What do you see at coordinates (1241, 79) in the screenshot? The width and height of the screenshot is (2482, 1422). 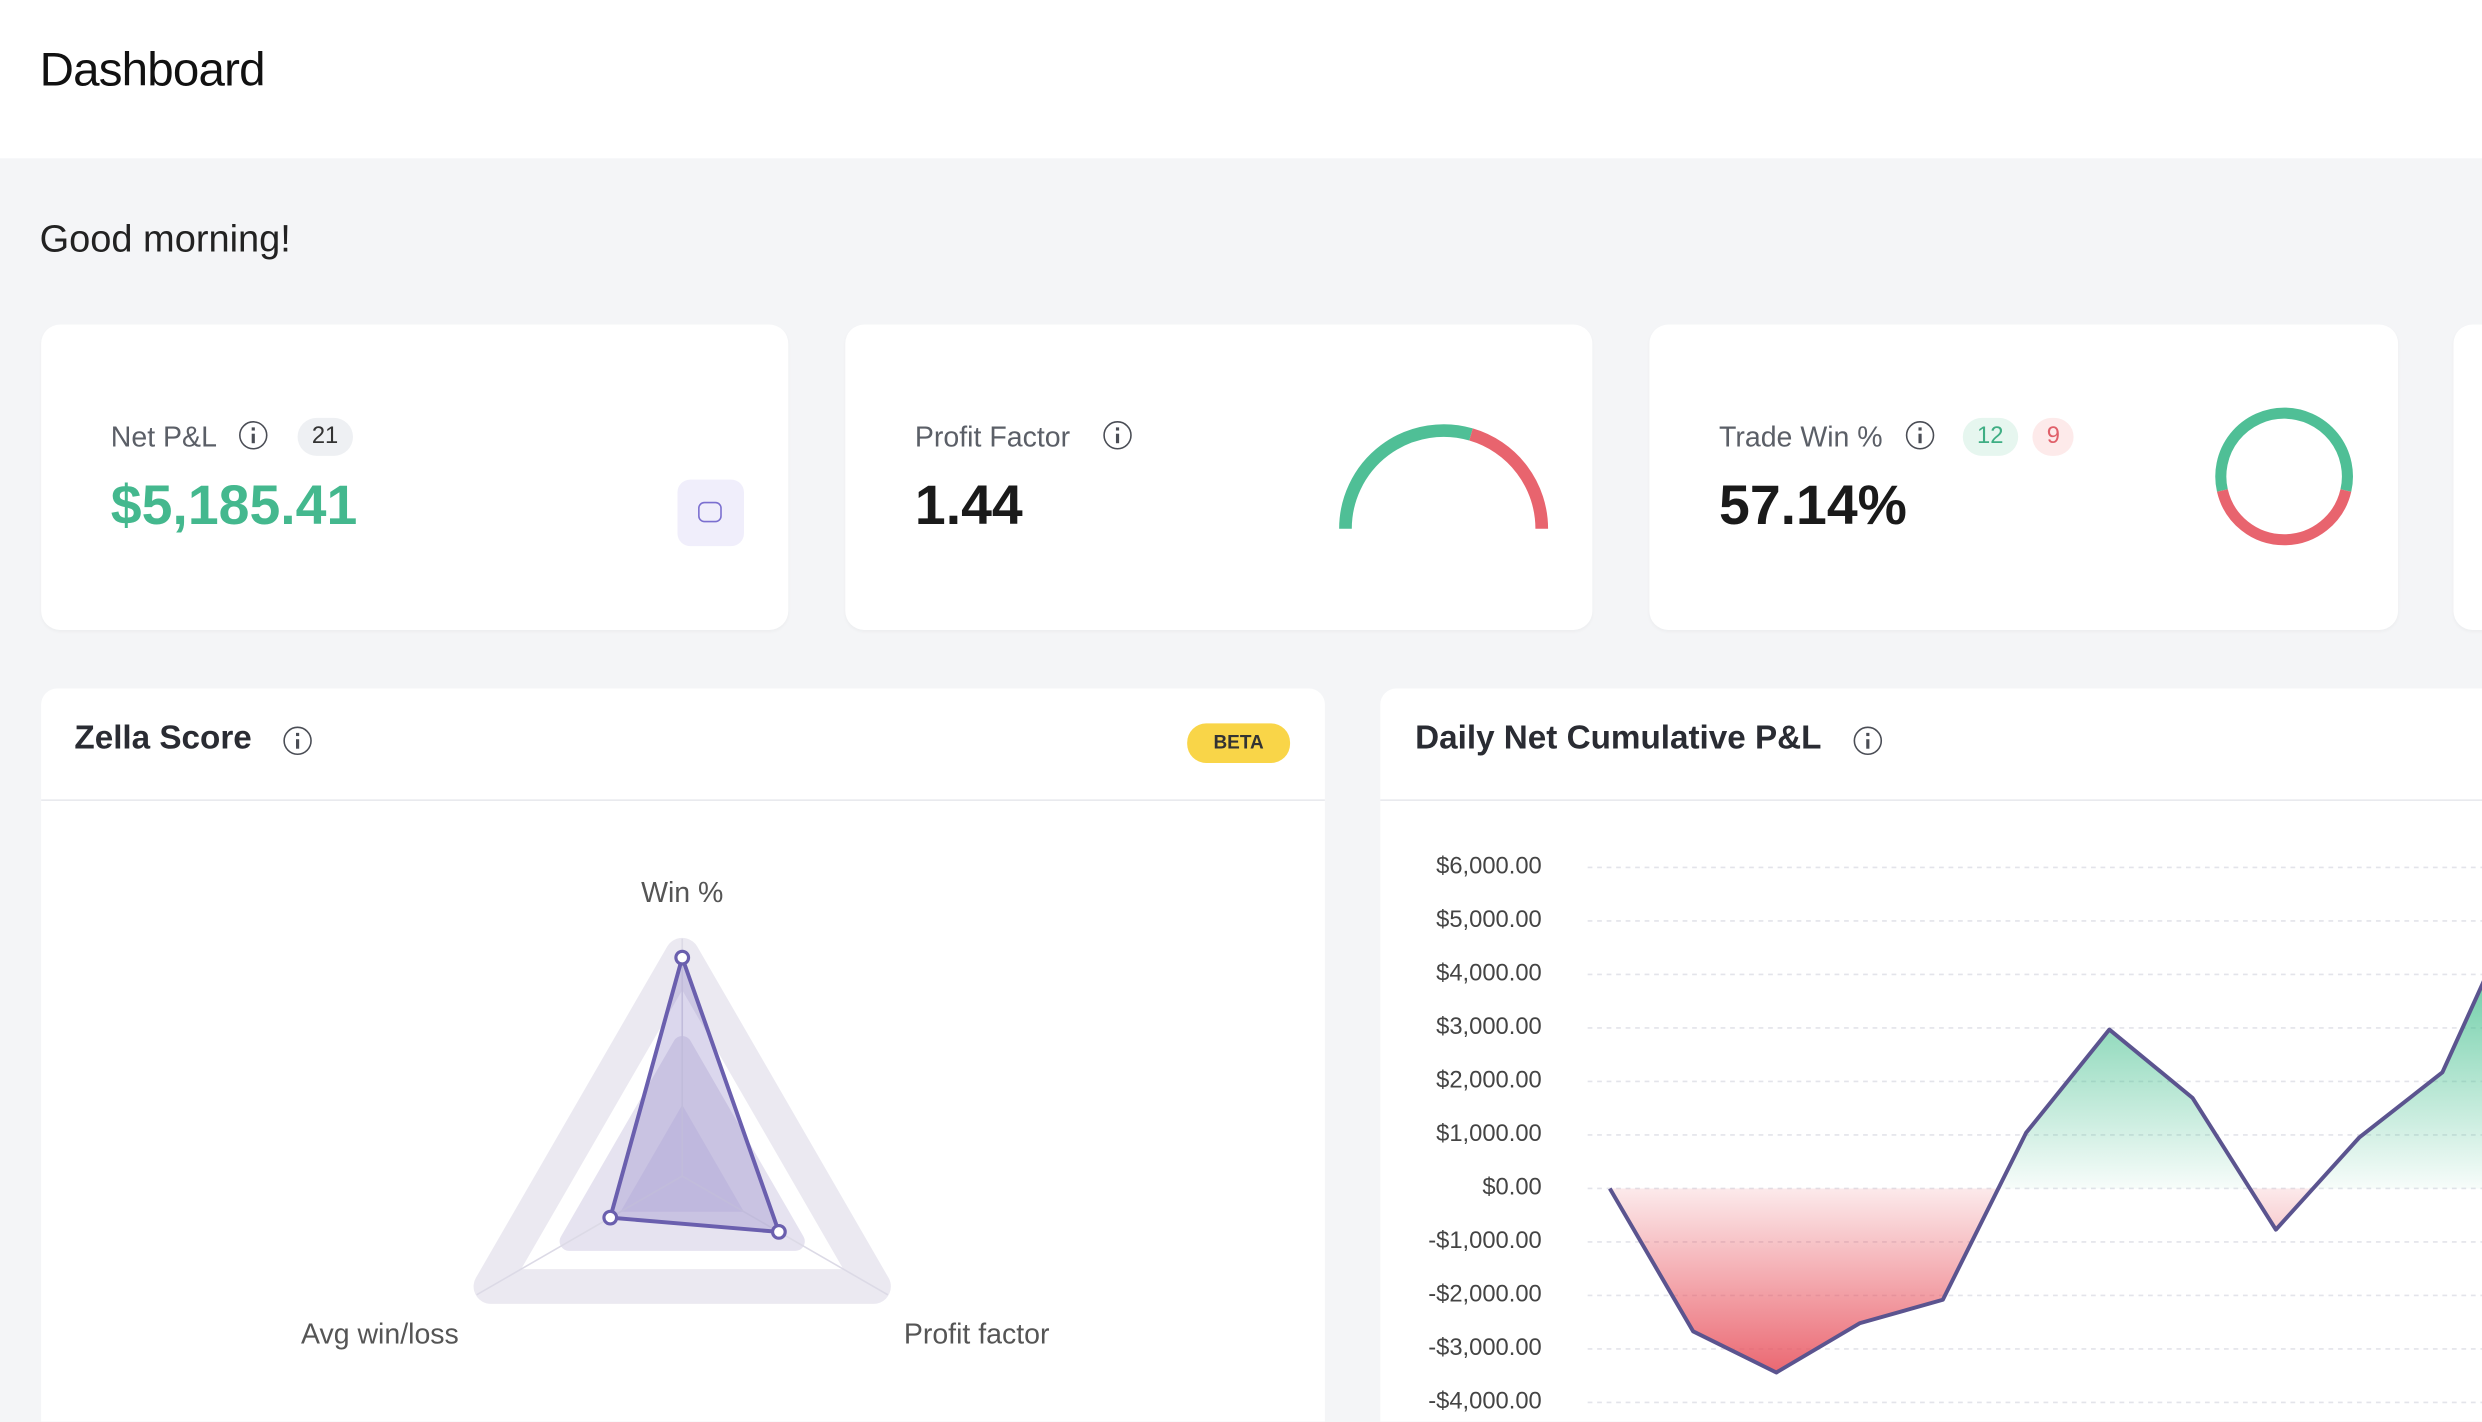 I see `top-bar` at bounding box center [1241, 79].